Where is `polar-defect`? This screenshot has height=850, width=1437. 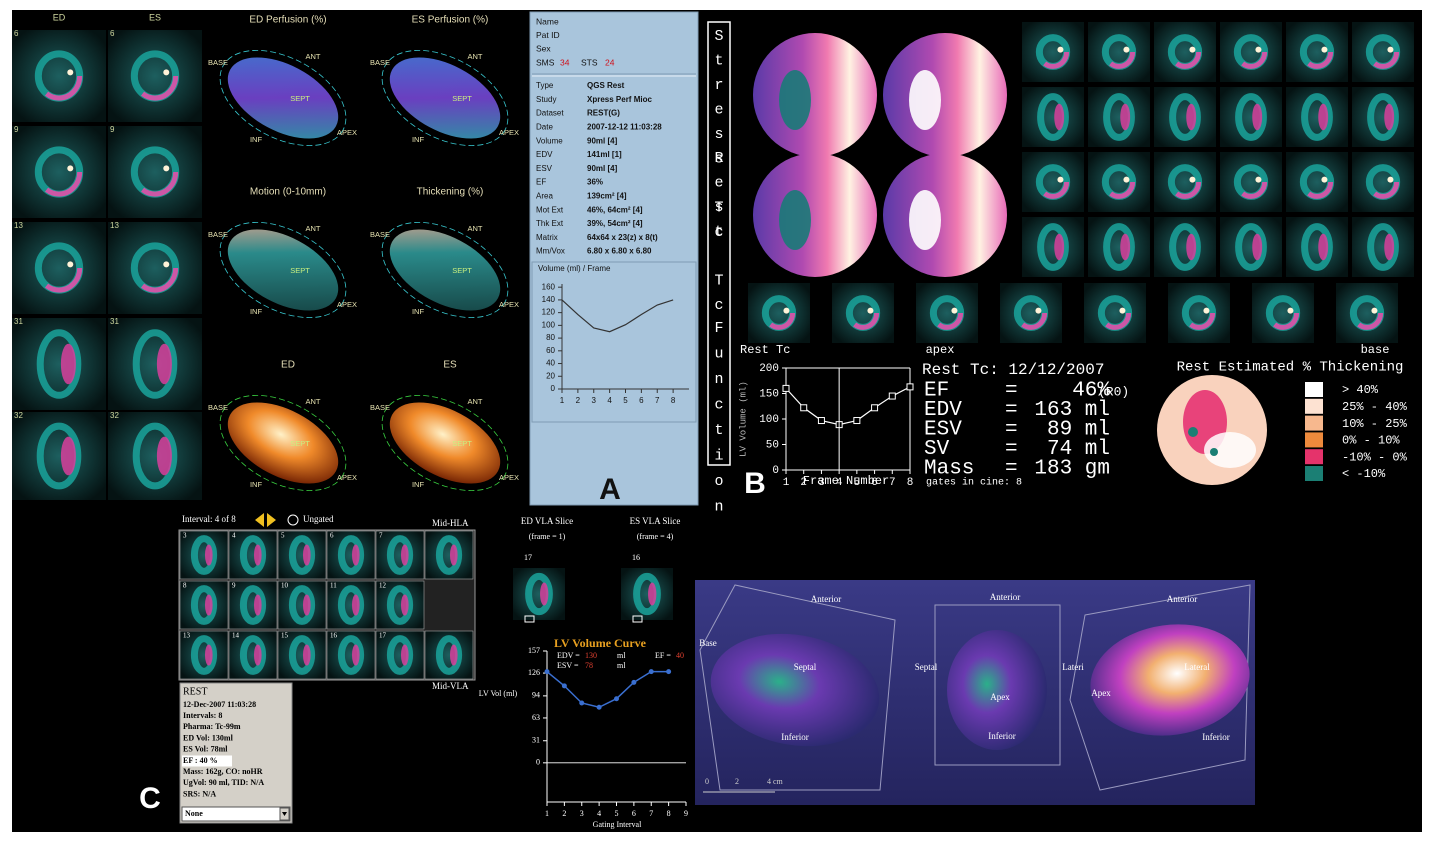 polar-defect is located at coordinates (795, 100).